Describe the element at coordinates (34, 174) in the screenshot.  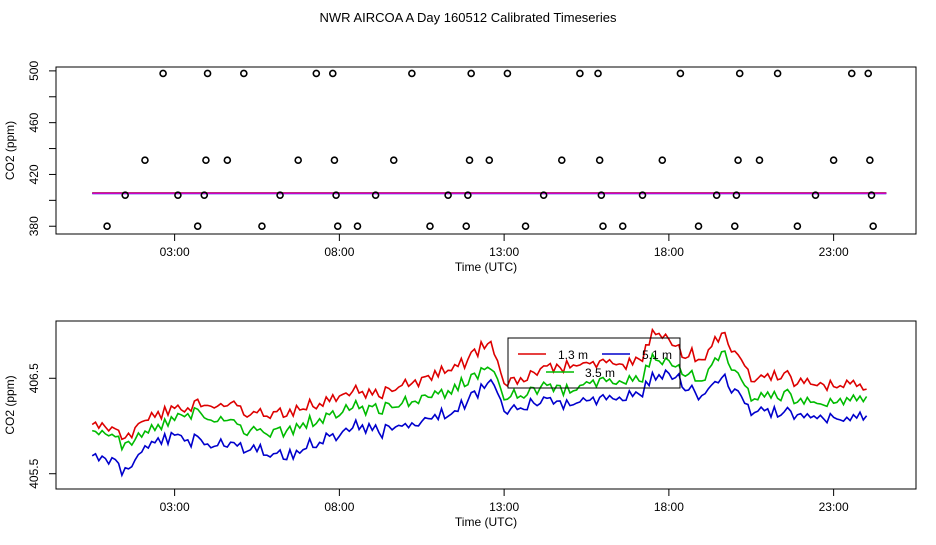
I see `y-tick-label: 420` at that location.